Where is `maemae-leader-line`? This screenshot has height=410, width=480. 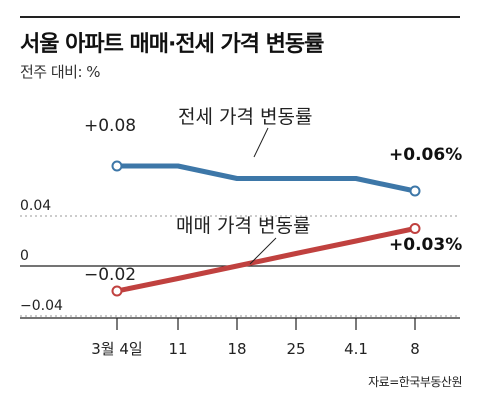 maemae-leader-line is located at coordinates (263, 251).